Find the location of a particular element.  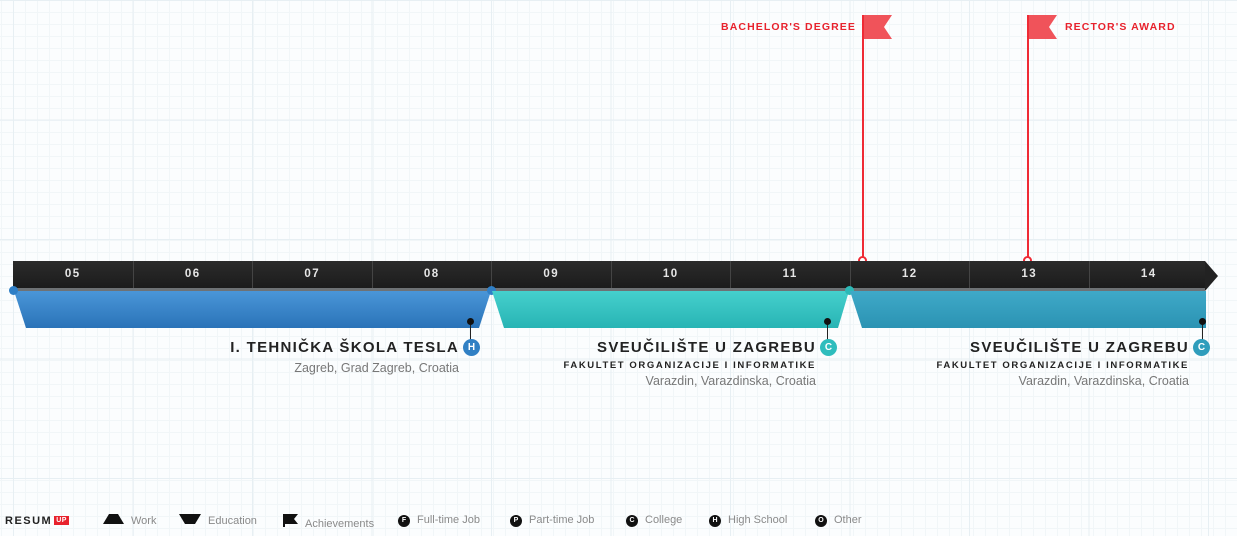

legend-achievements: Achievements is located at coordinates (328, 522).